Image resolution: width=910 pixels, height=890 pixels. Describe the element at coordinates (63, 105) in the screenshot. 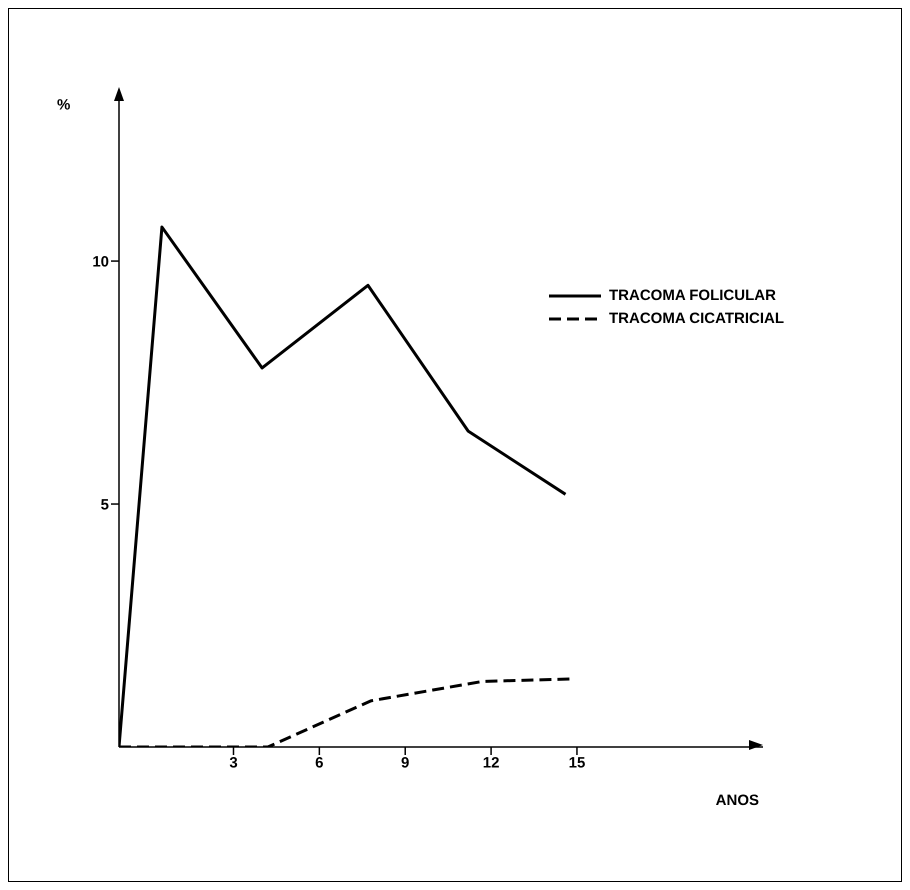

I see `y-axis-title: %` at that location.